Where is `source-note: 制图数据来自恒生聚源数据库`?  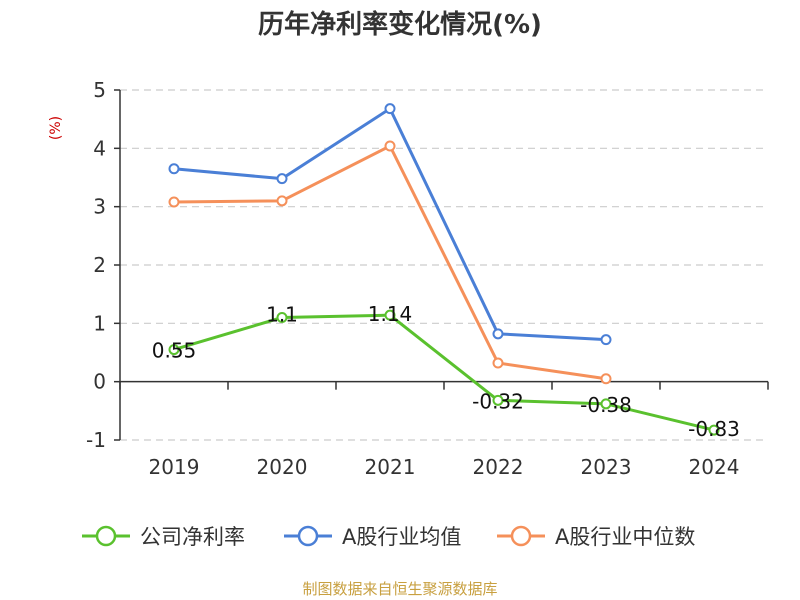
source-note: 制图数据来自恒生聚源数据库 is located at coordinates (399, 589).